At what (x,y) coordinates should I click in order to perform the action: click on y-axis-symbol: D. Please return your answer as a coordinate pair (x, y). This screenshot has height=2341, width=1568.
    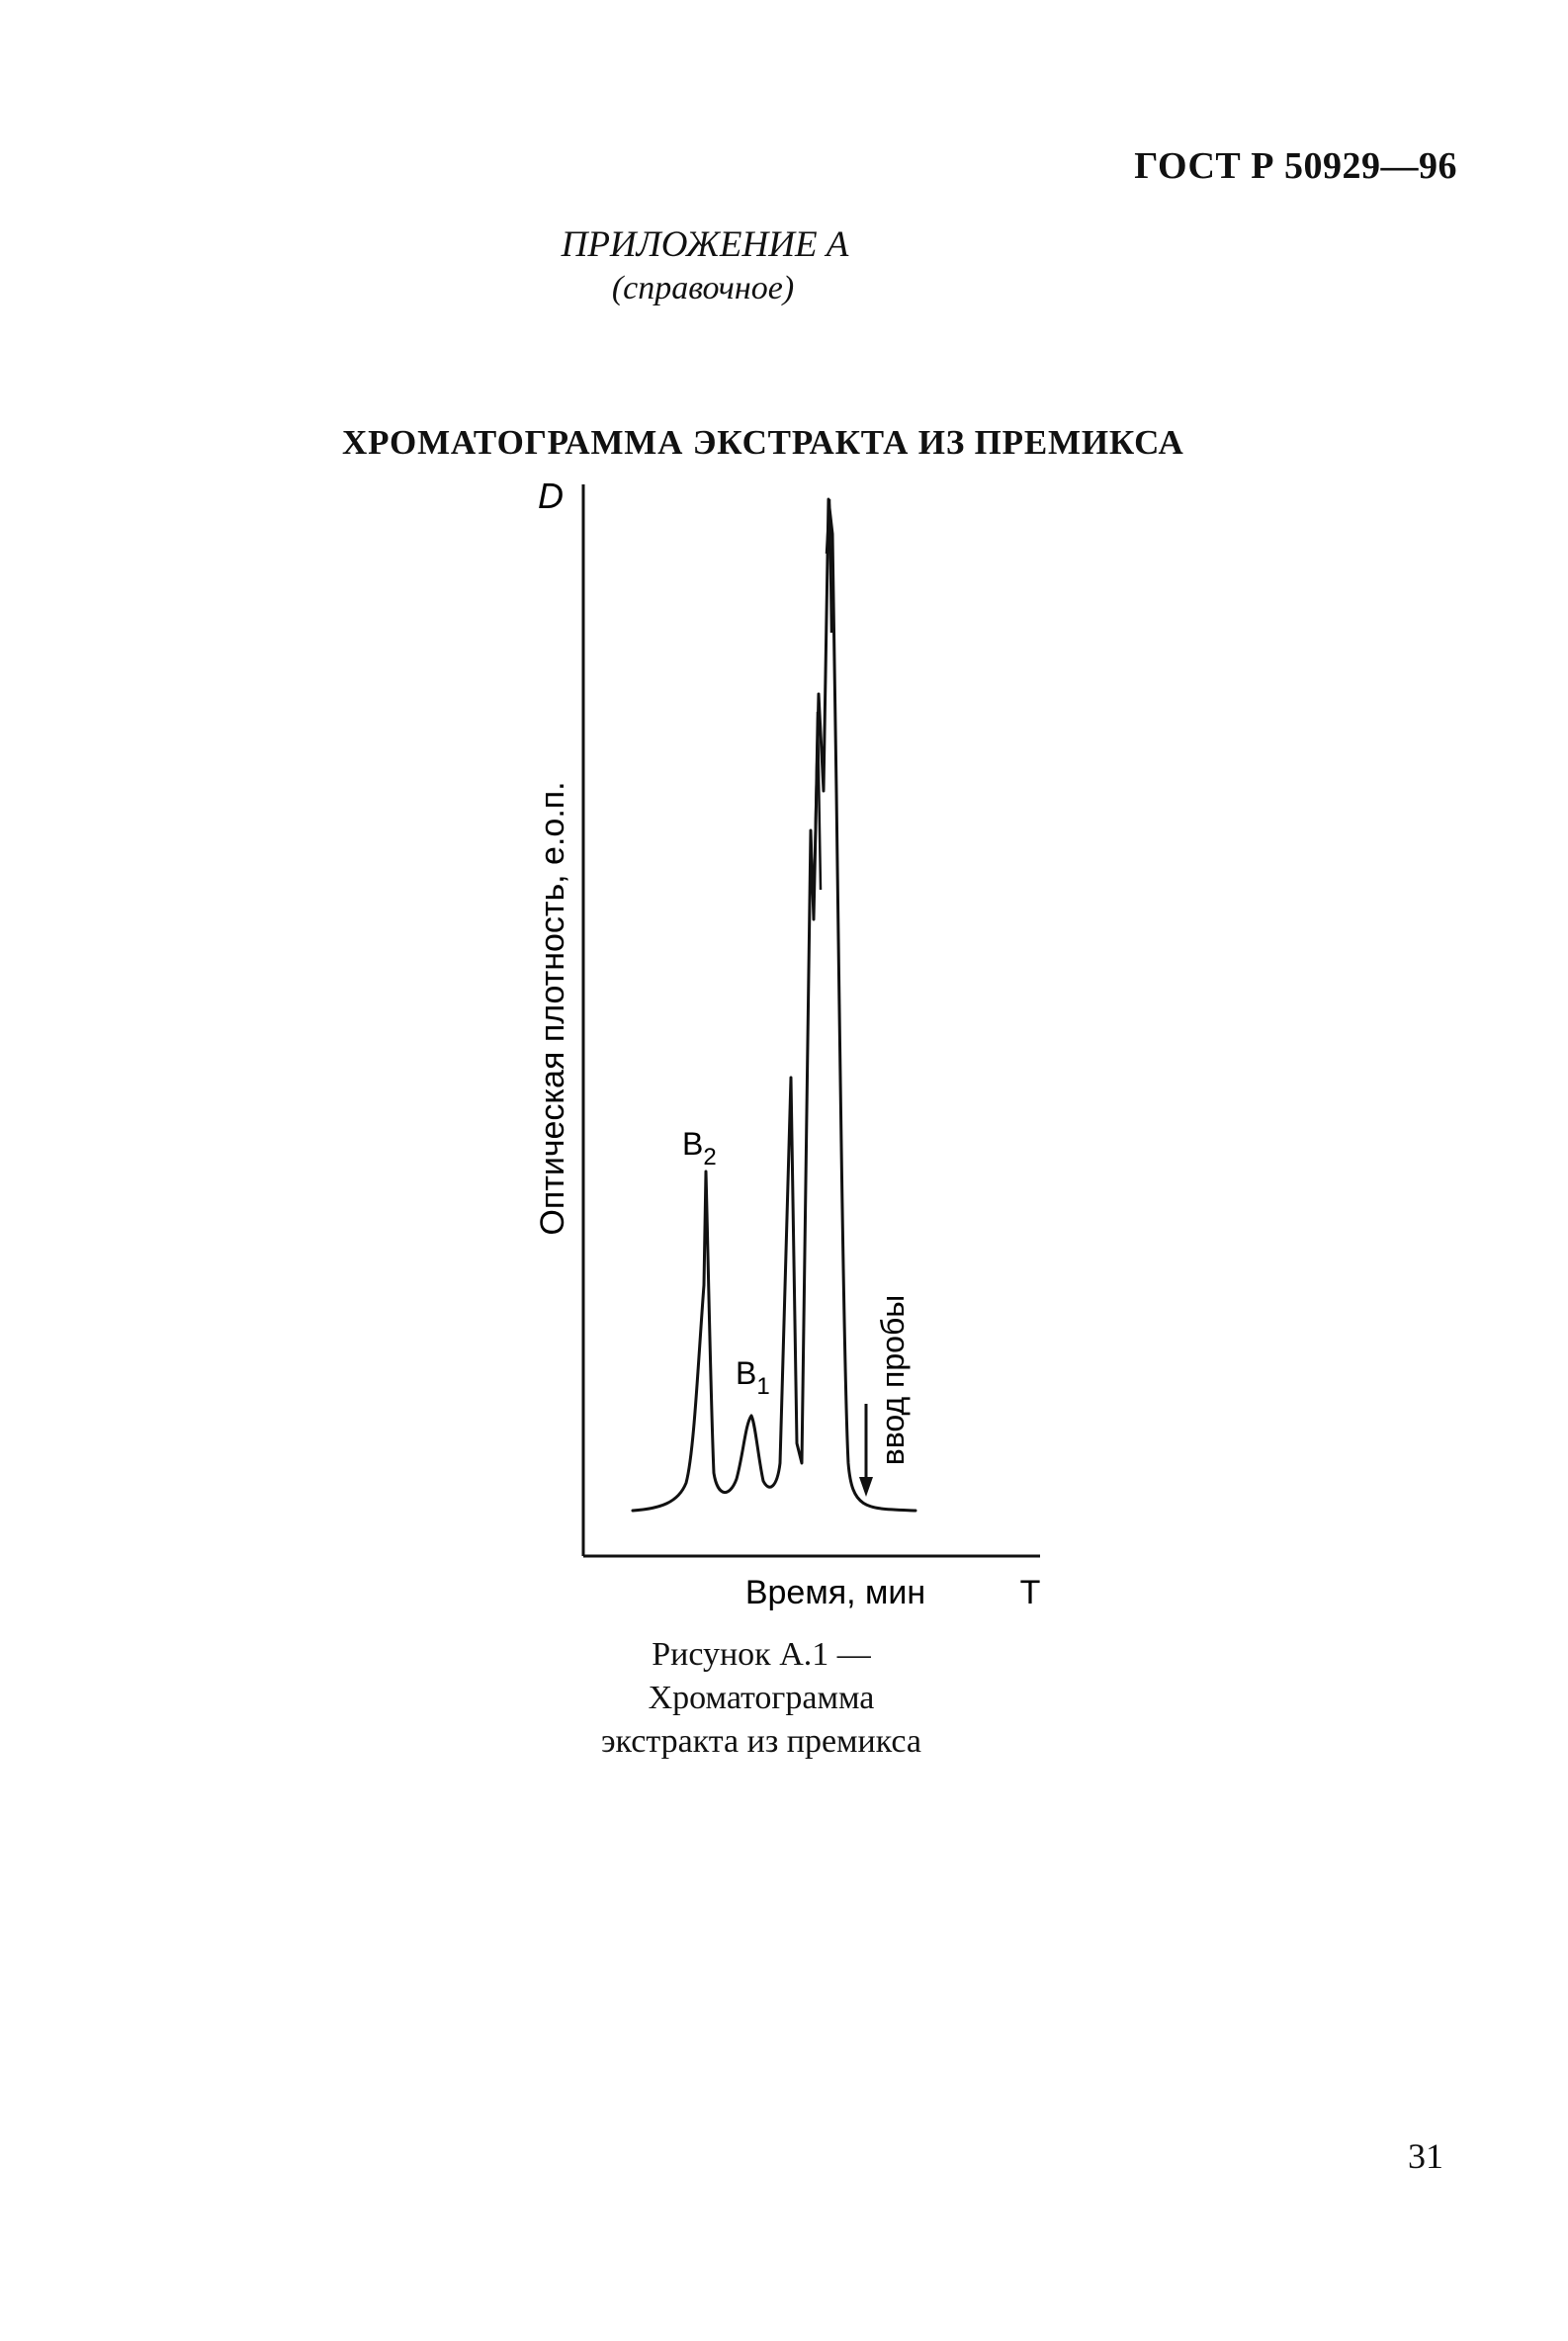
    Looking at the image, I should click on (551, 496).